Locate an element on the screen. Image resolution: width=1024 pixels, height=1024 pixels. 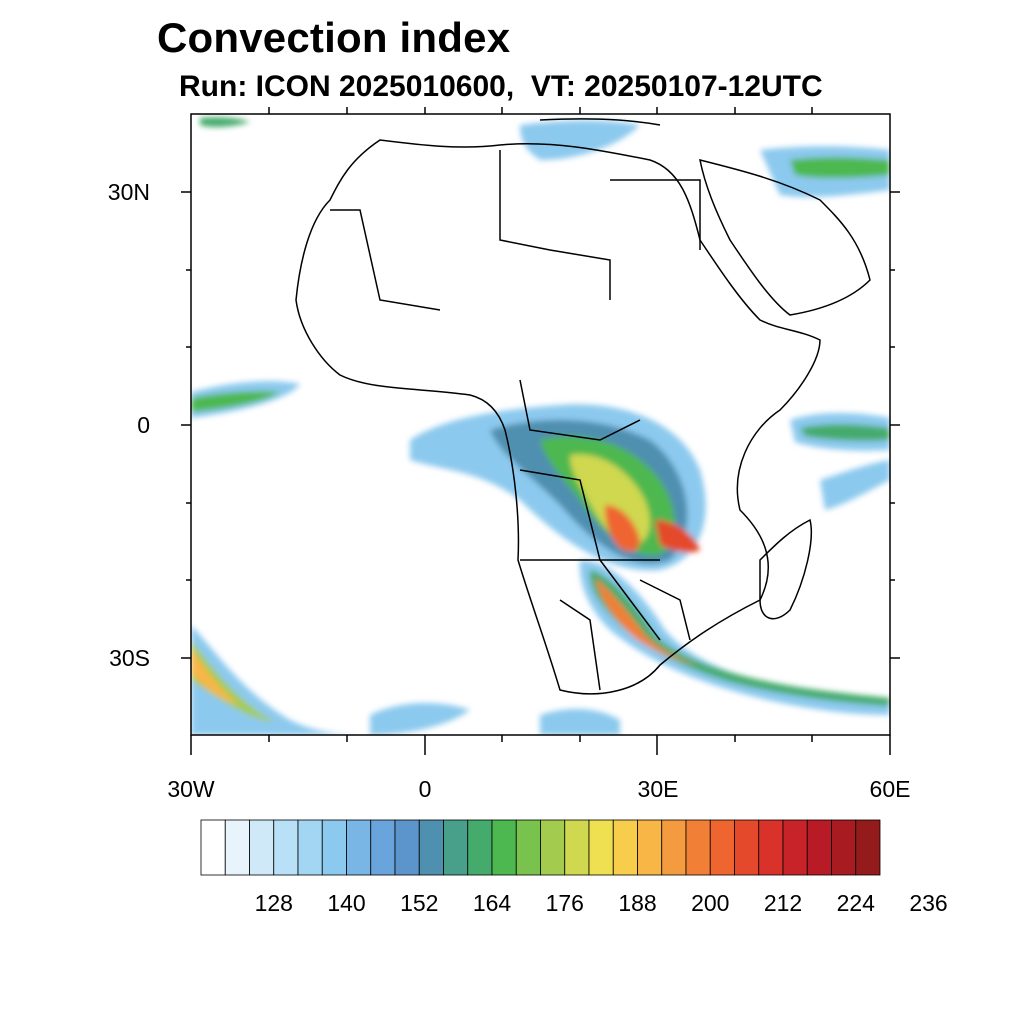
lon-label-30e: 30E is located at coordinates (658, 789).